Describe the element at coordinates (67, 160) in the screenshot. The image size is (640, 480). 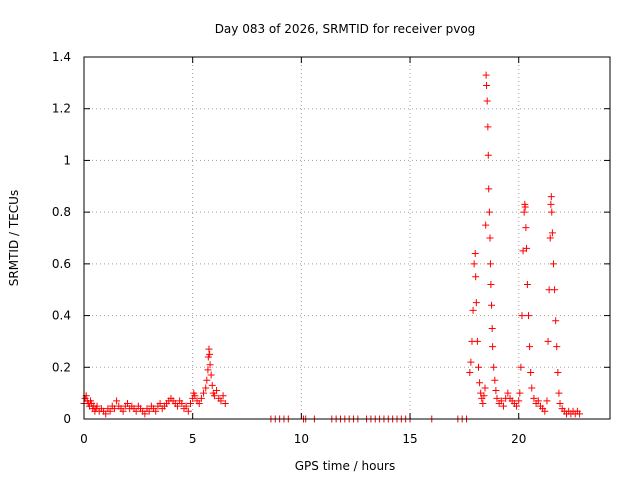
I see `y-tick-label: 1` at that location.